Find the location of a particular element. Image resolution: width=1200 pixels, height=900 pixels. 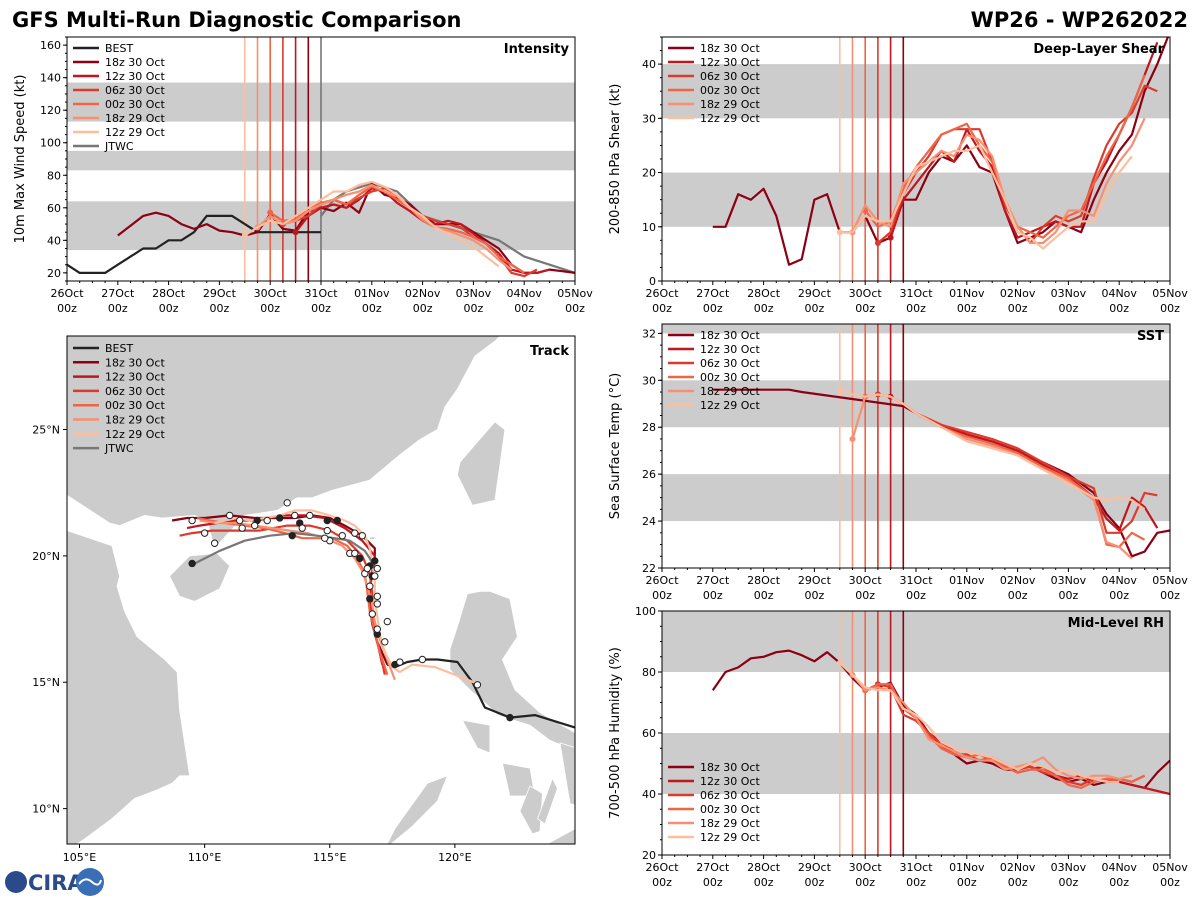

shear-xtick-date: 29Oct is located at coordinates (815, 293).